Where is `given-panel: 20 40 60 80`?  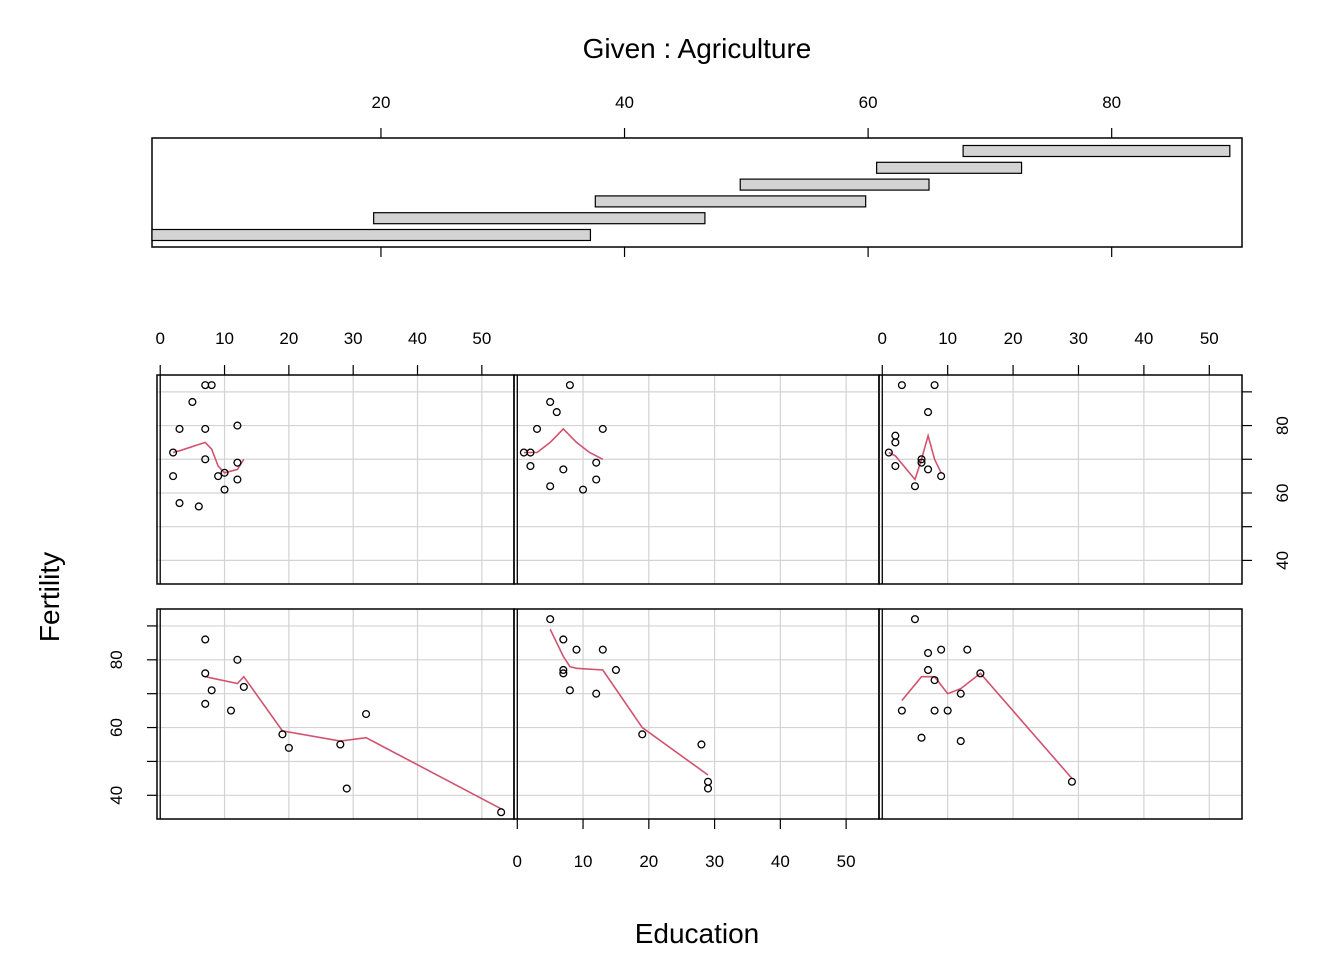
given-panel: 20 40 60 80 is located at coordinates (697, 175).